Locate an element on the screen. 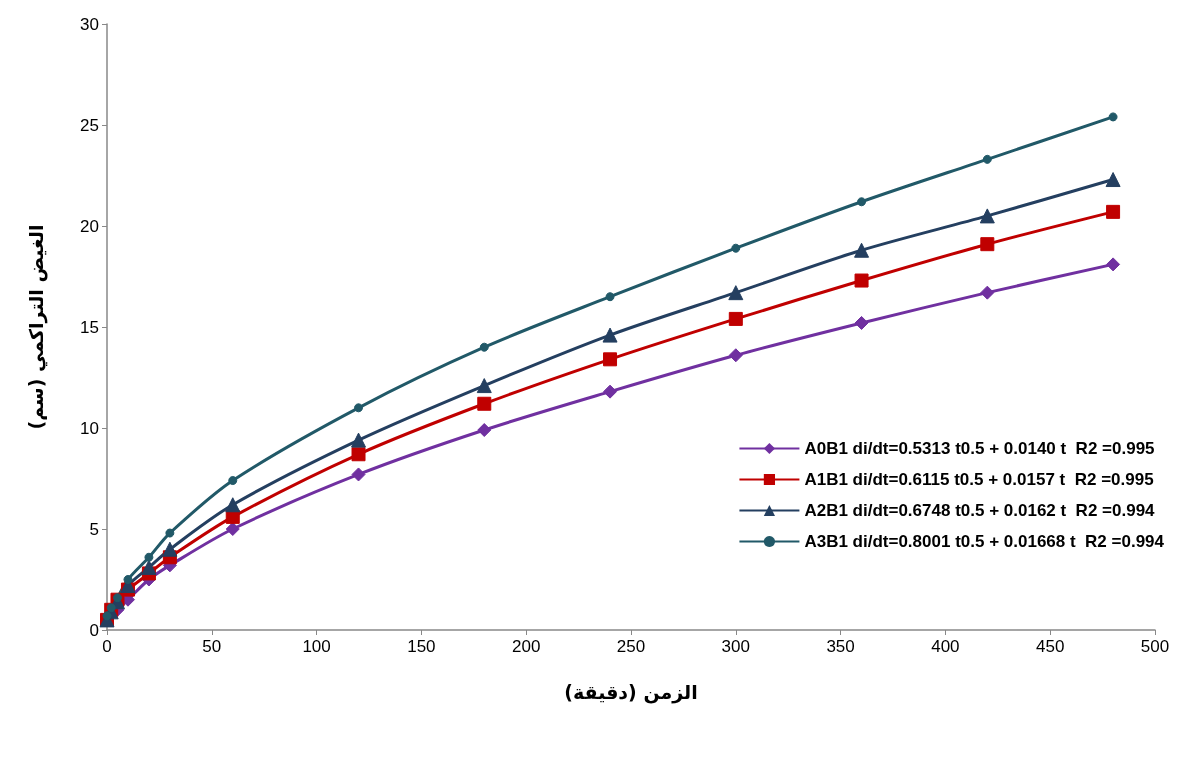  y-tick-label: 0 is located at coordinates (94, 630).